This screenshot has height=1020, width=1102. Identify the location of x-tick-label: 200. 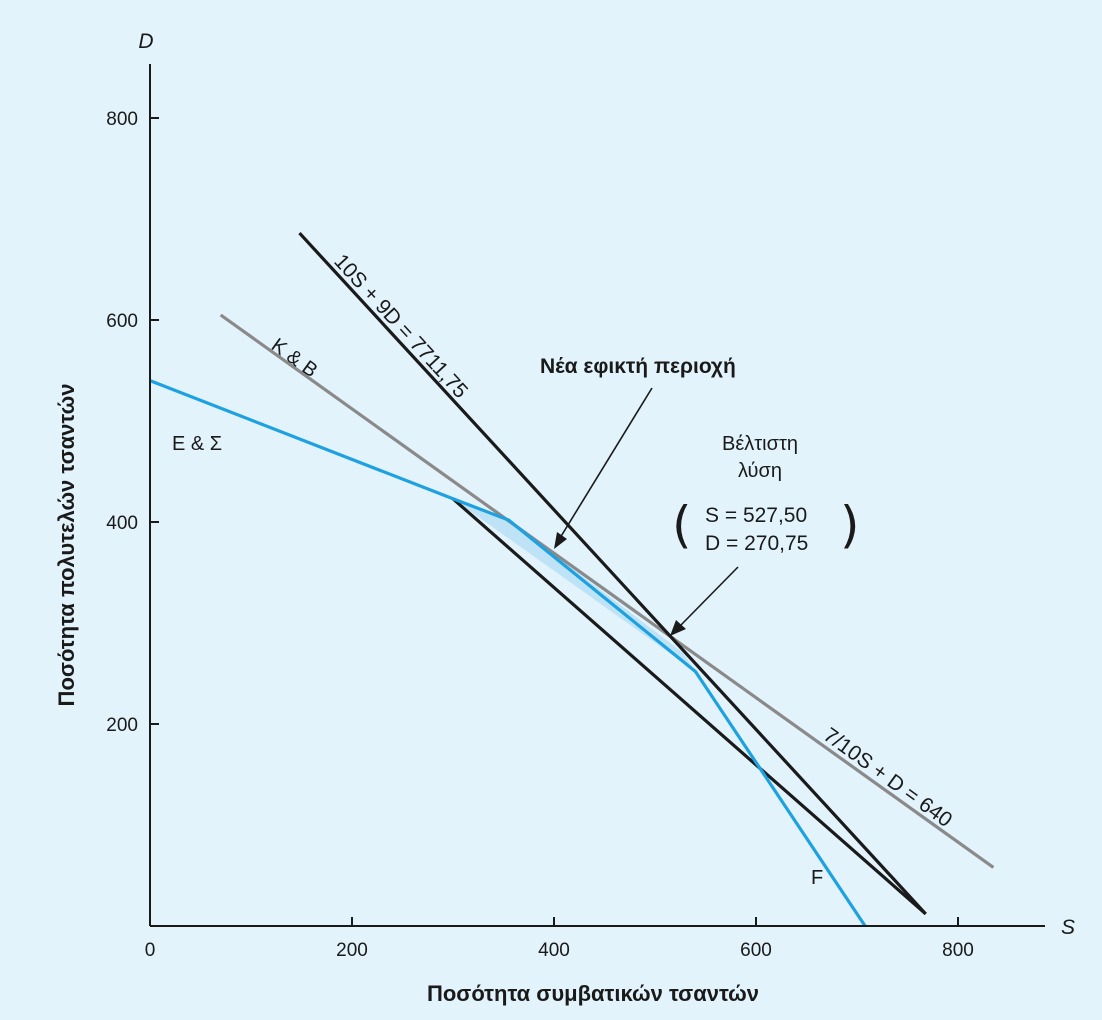
(352, 950).